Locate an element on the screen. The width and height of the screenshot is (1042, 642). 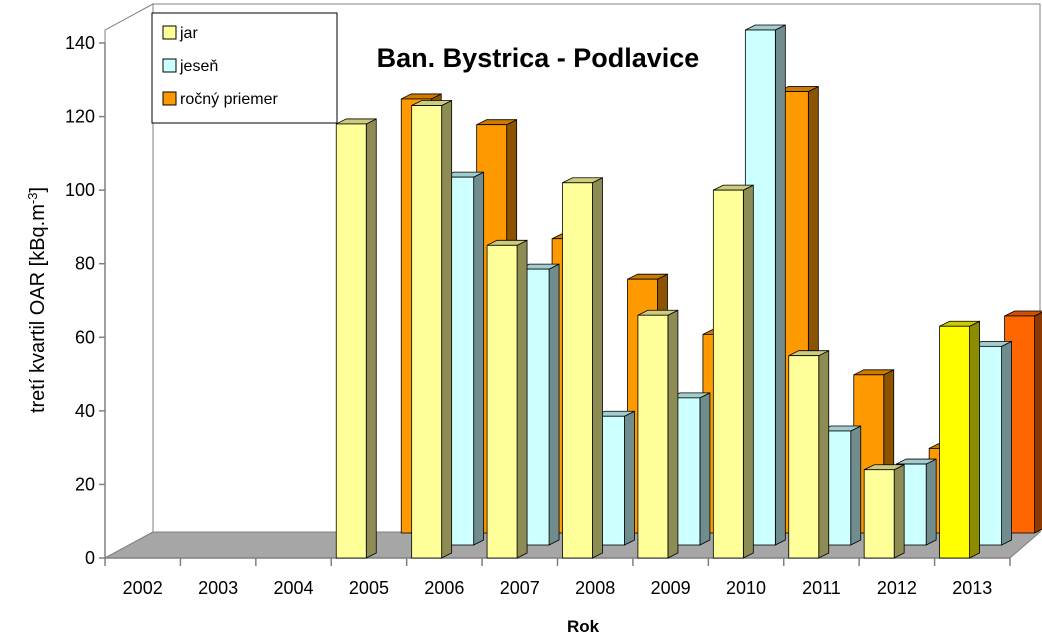
bar-jar-2007 is located at coordinates (507, 399).